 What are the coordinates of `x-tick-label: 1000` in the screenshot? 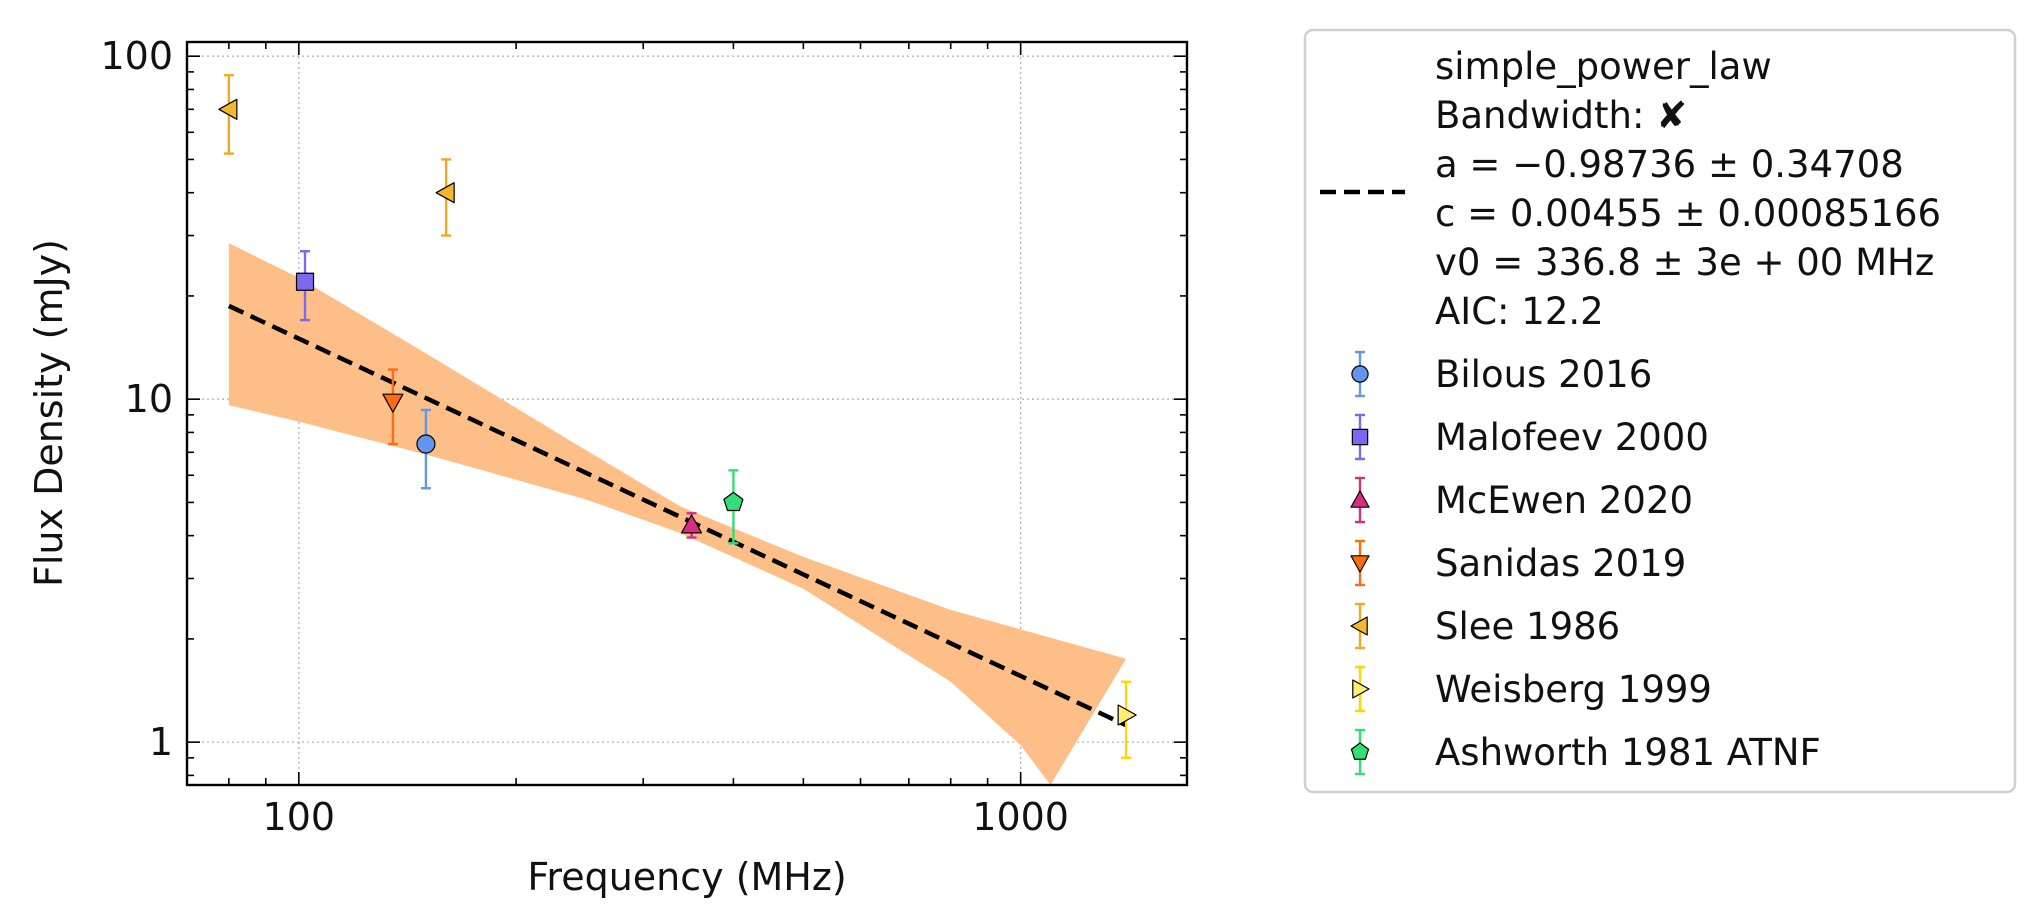 It's located at (1020, 817).